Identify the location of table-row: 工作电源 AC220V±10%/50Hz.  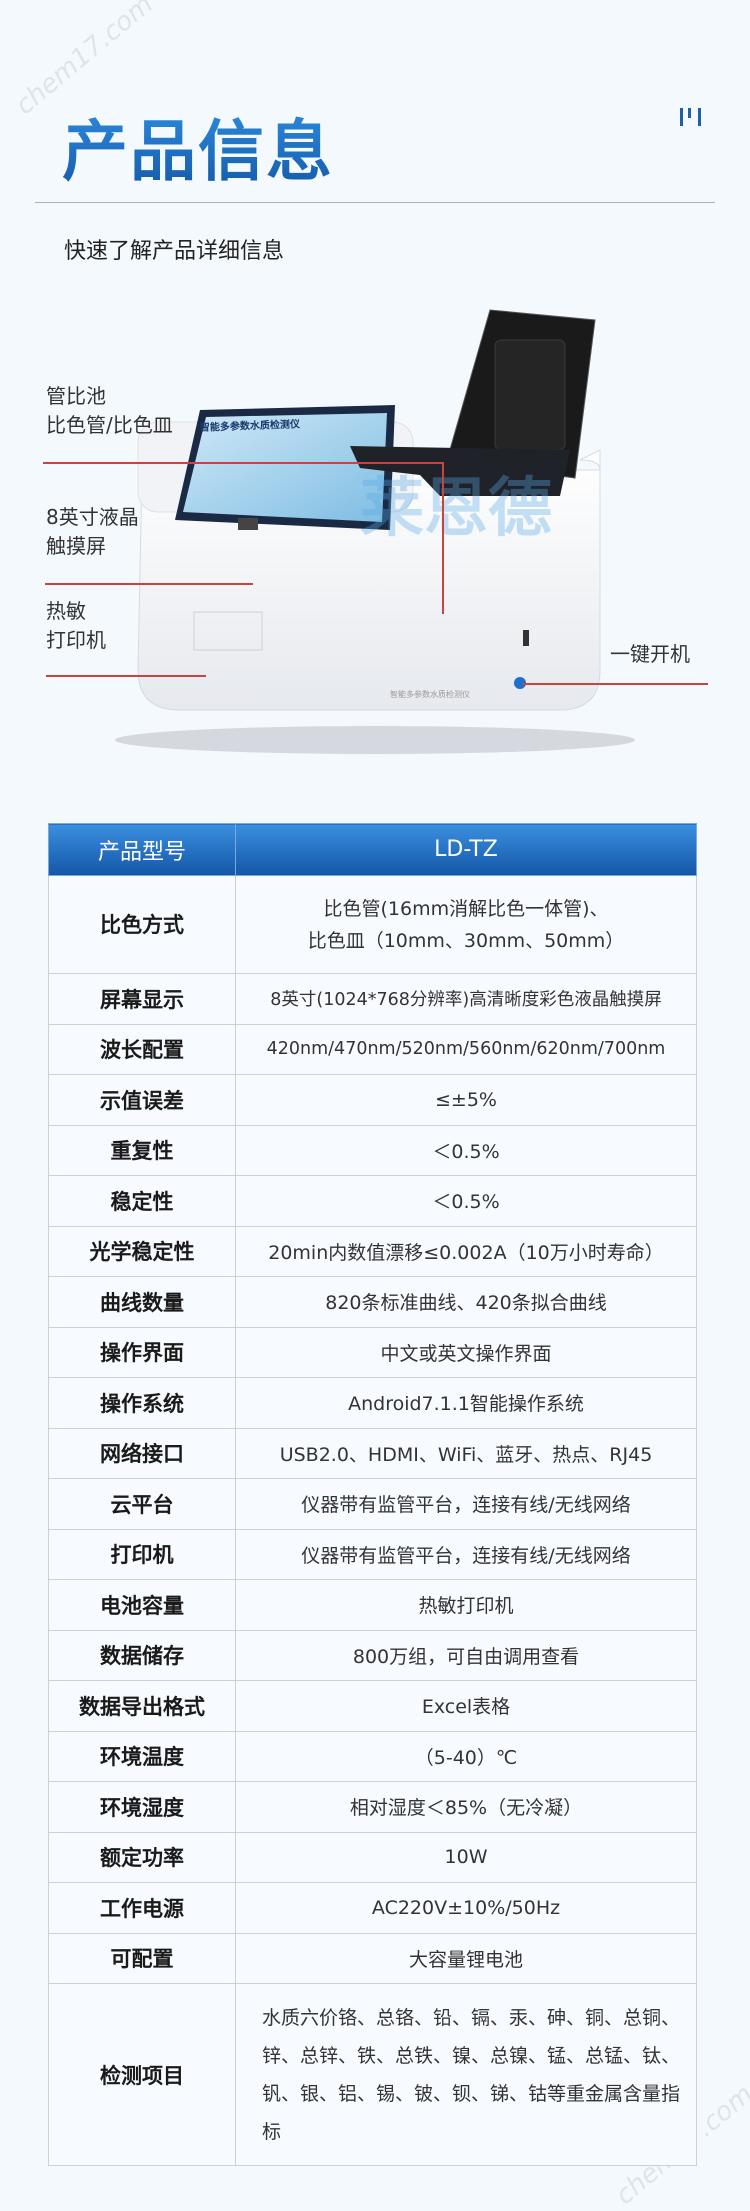
(372, 1908).